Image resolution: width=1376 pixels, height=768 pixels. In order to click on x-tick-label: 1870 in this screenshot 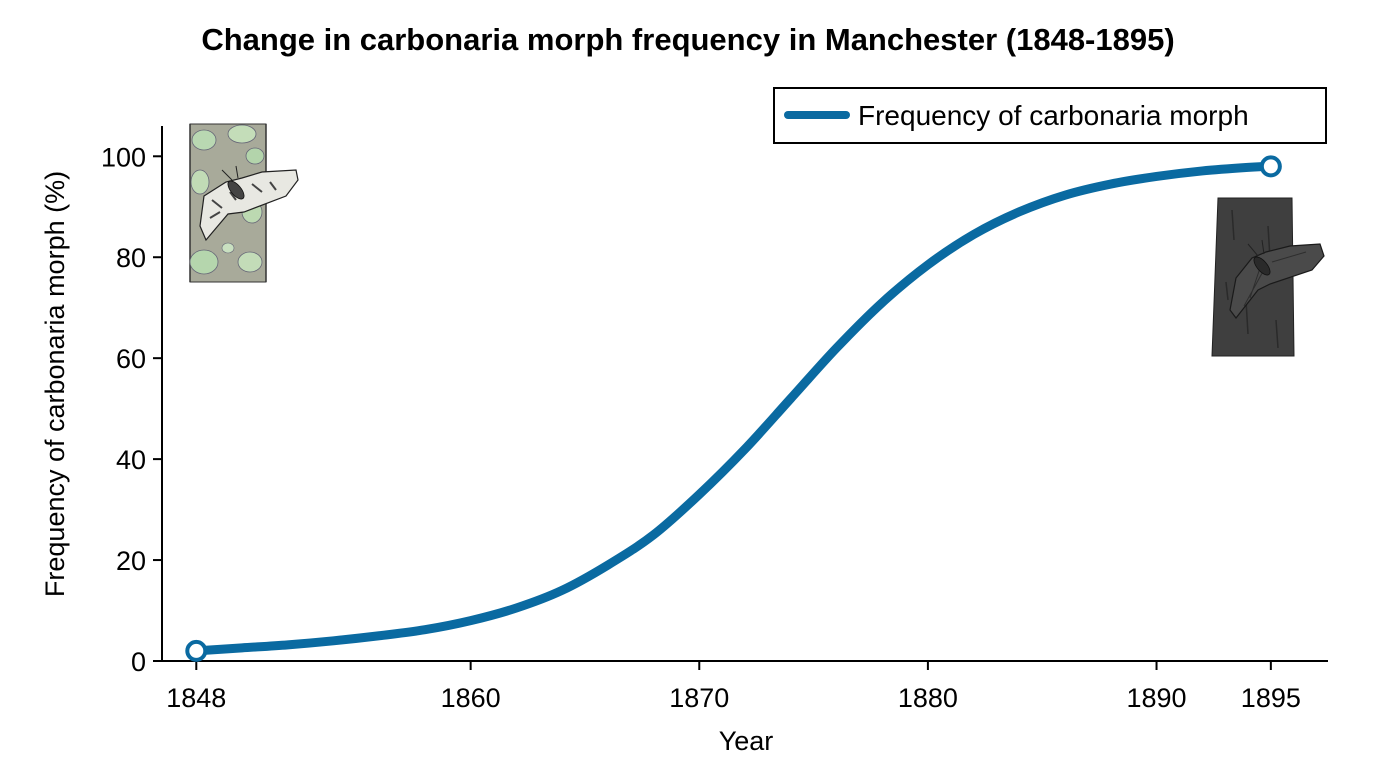, I will do `click(699, 698)`.